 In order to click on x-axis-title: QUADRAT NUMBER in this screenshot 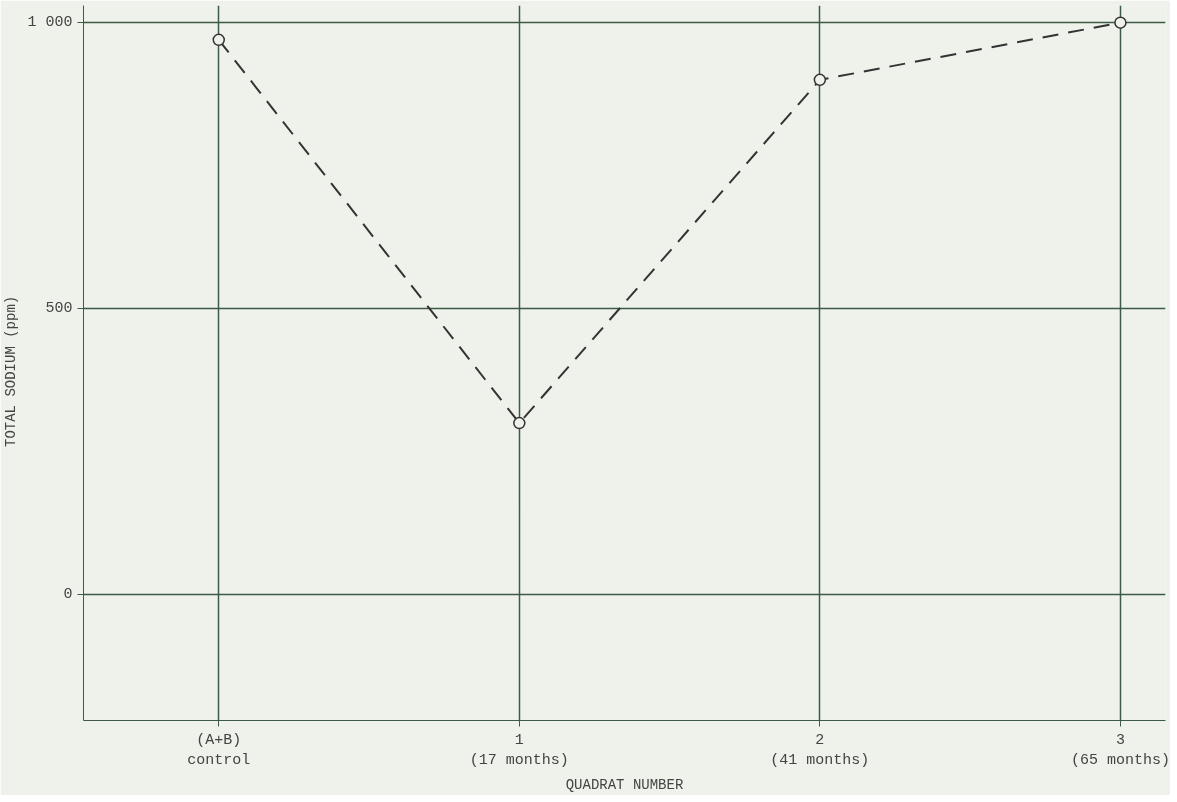, I will do `click(624, 784)`.